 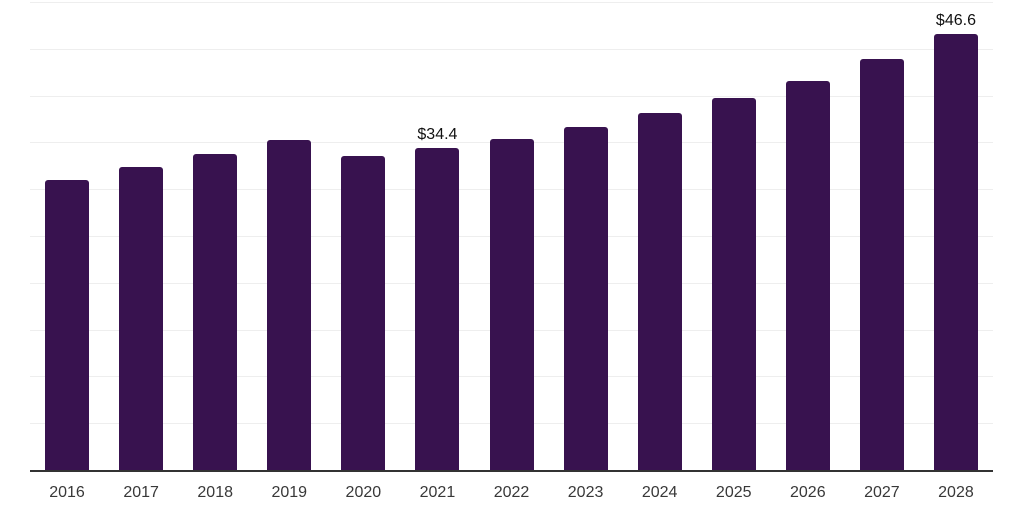 I want to click on x-axis-label-2027: 2027, so click(x=882, y=492).